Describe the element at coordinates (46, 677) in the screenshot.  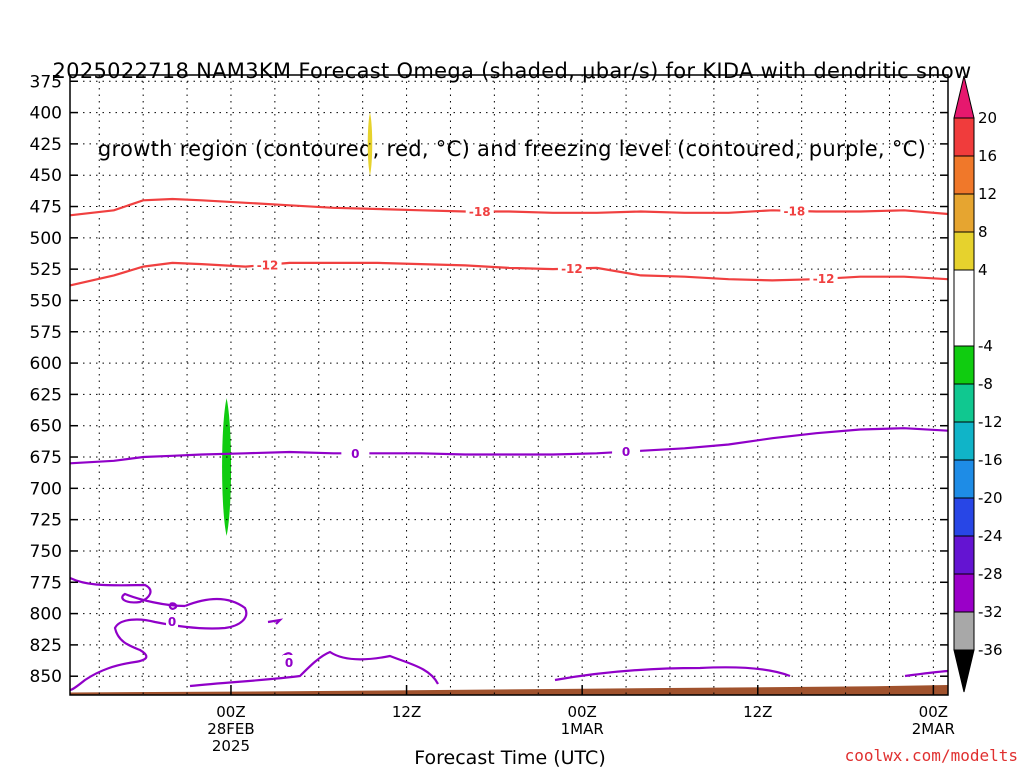
I see `y-tick-label: 850` at that location.